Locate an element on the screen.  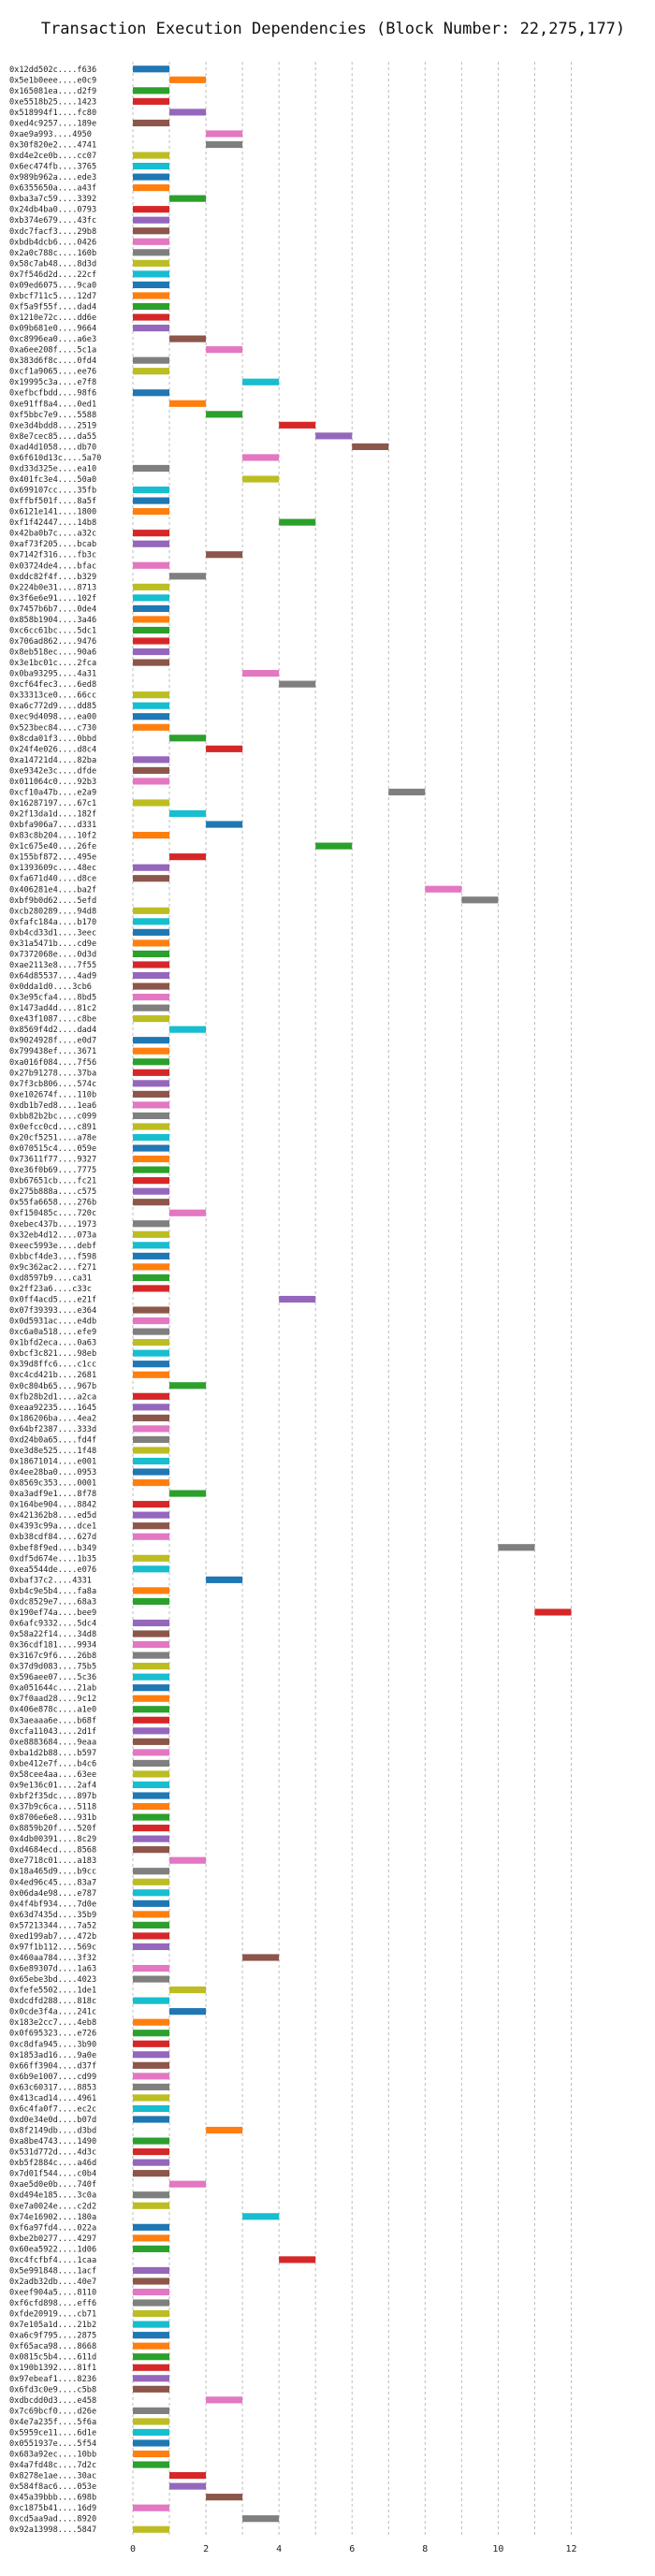
tx-hash-label: 0x42ba0b7c....a32c is located at coordinates (52, 534).